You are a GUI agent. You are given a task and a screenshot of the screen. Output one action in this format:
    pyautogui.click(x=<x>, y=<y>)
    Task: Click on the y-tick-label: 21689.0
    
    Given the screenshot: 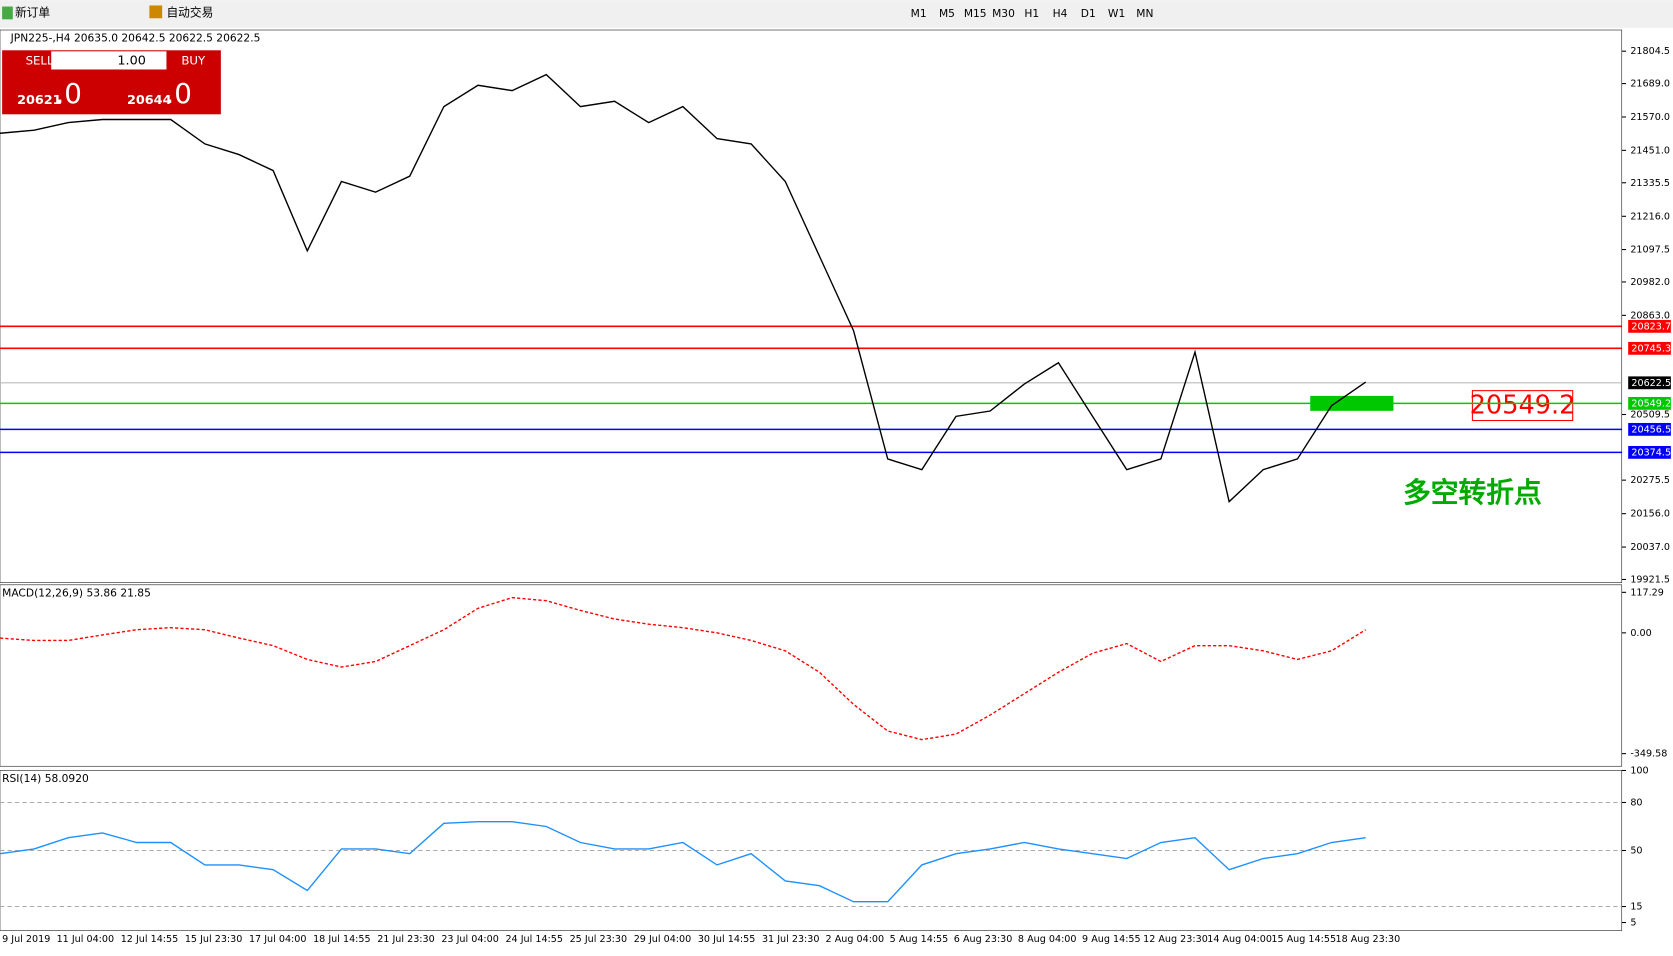 What is the action you would take?
    pyautogui.click(x=1650, y=84)
    